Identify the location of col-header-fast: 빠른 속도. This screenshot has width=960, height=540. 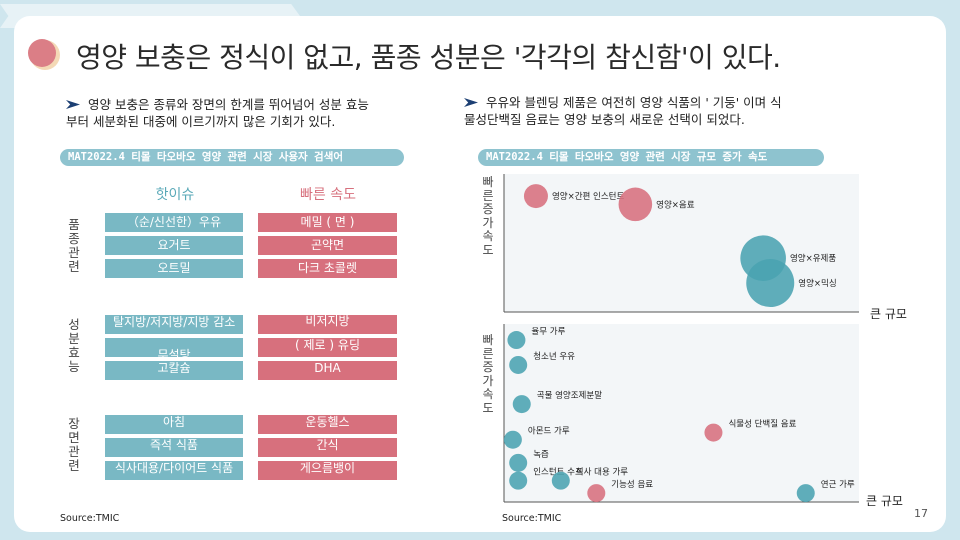
(328, 195).